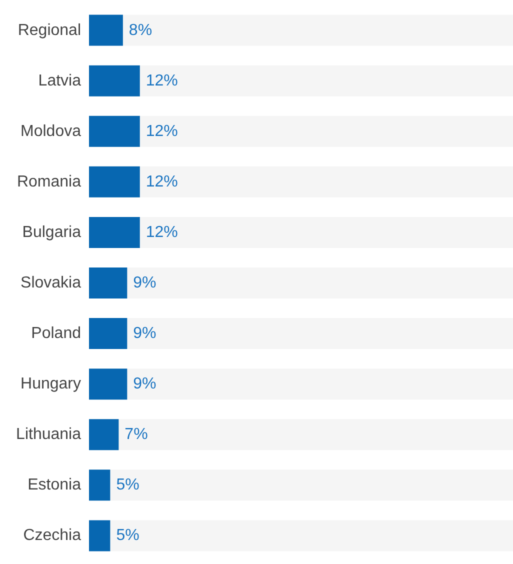 The height and width of the screenshot is (564, 513). What do you see at coordinates (52, 232) in the screenshot?
I see `y-tick-label: Bulgaria` at bounding box center [52, 232].